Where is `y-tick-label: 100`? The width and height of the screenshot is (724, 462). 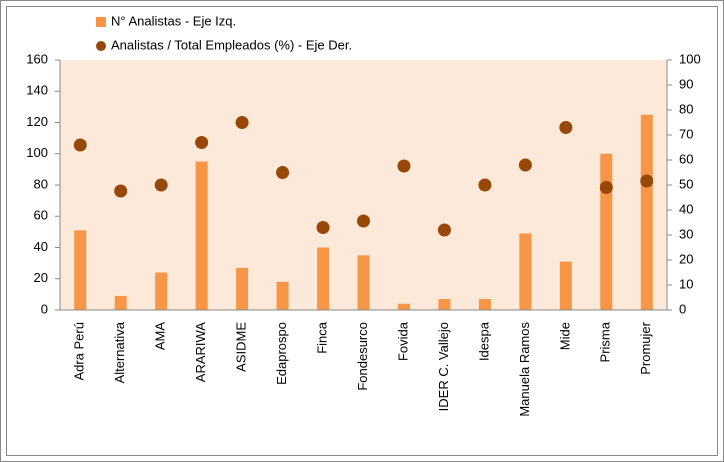 y-tick-label: 100 is located at coordinates (37, 152).